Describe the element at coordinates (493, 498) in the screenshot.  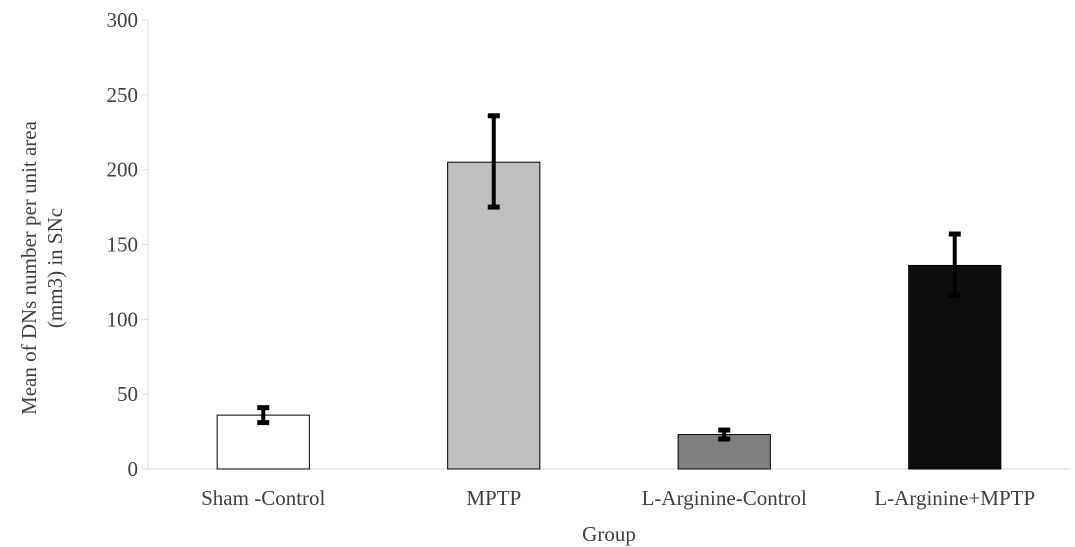
I see `x-tick-label: MPTP` at that location.